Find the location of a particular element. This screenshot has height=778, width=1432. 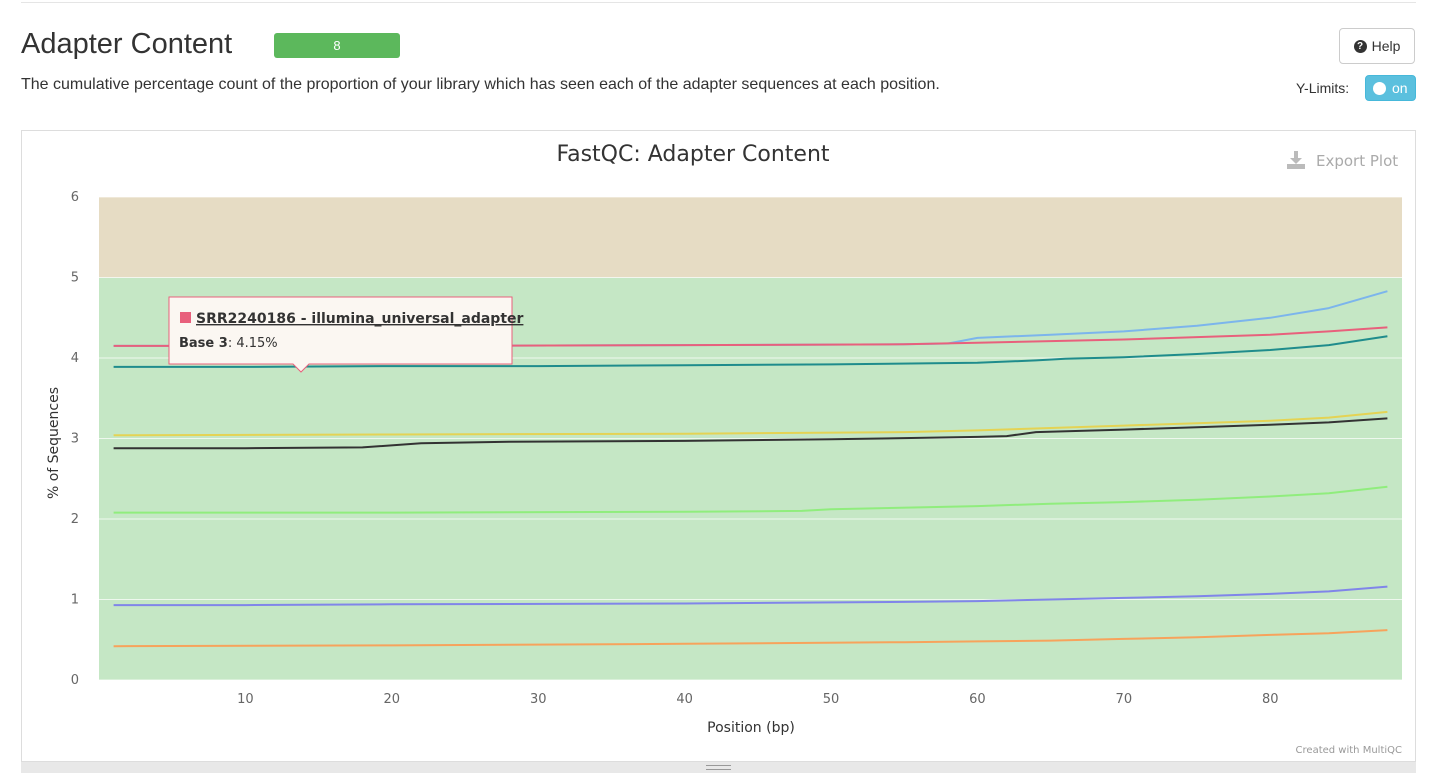

help-button-label: Help is located at coordinates (1386, 46).